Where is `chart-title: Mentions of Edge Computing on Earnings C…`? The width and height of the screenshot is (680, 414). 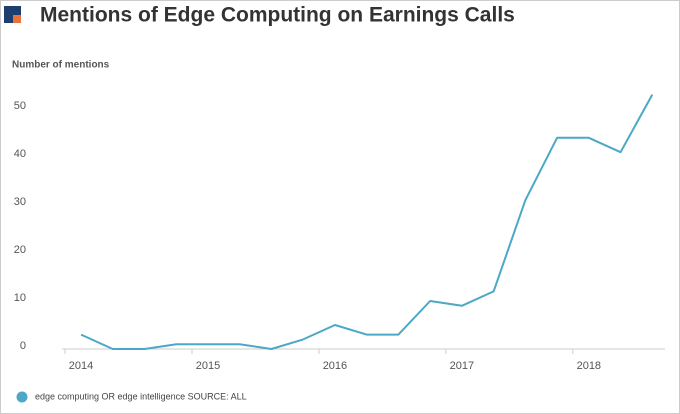 chart-title: Mentions of Edge Computing on Earnings C… is located at coordinates (277, 15).